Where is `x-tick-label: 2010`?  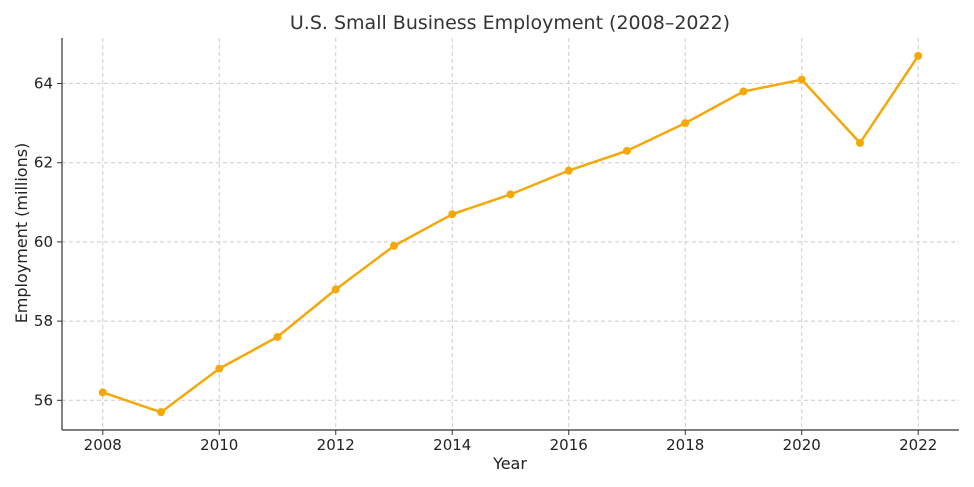
x-tick-label: 2010 is located at coordinates (219, 445).